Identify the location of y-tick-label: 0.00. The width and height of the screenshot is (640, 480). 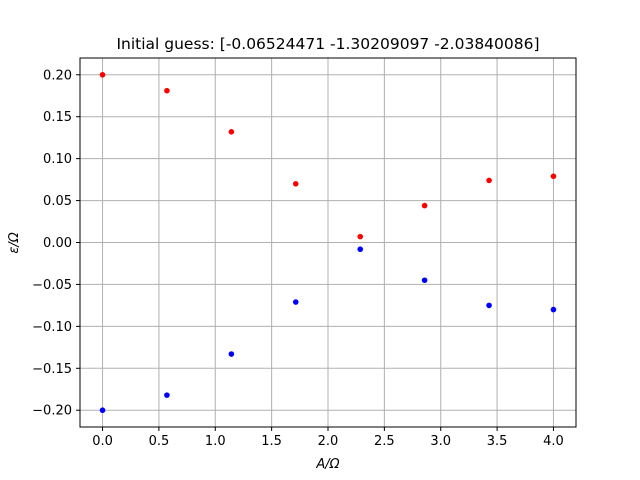
(57, 243).